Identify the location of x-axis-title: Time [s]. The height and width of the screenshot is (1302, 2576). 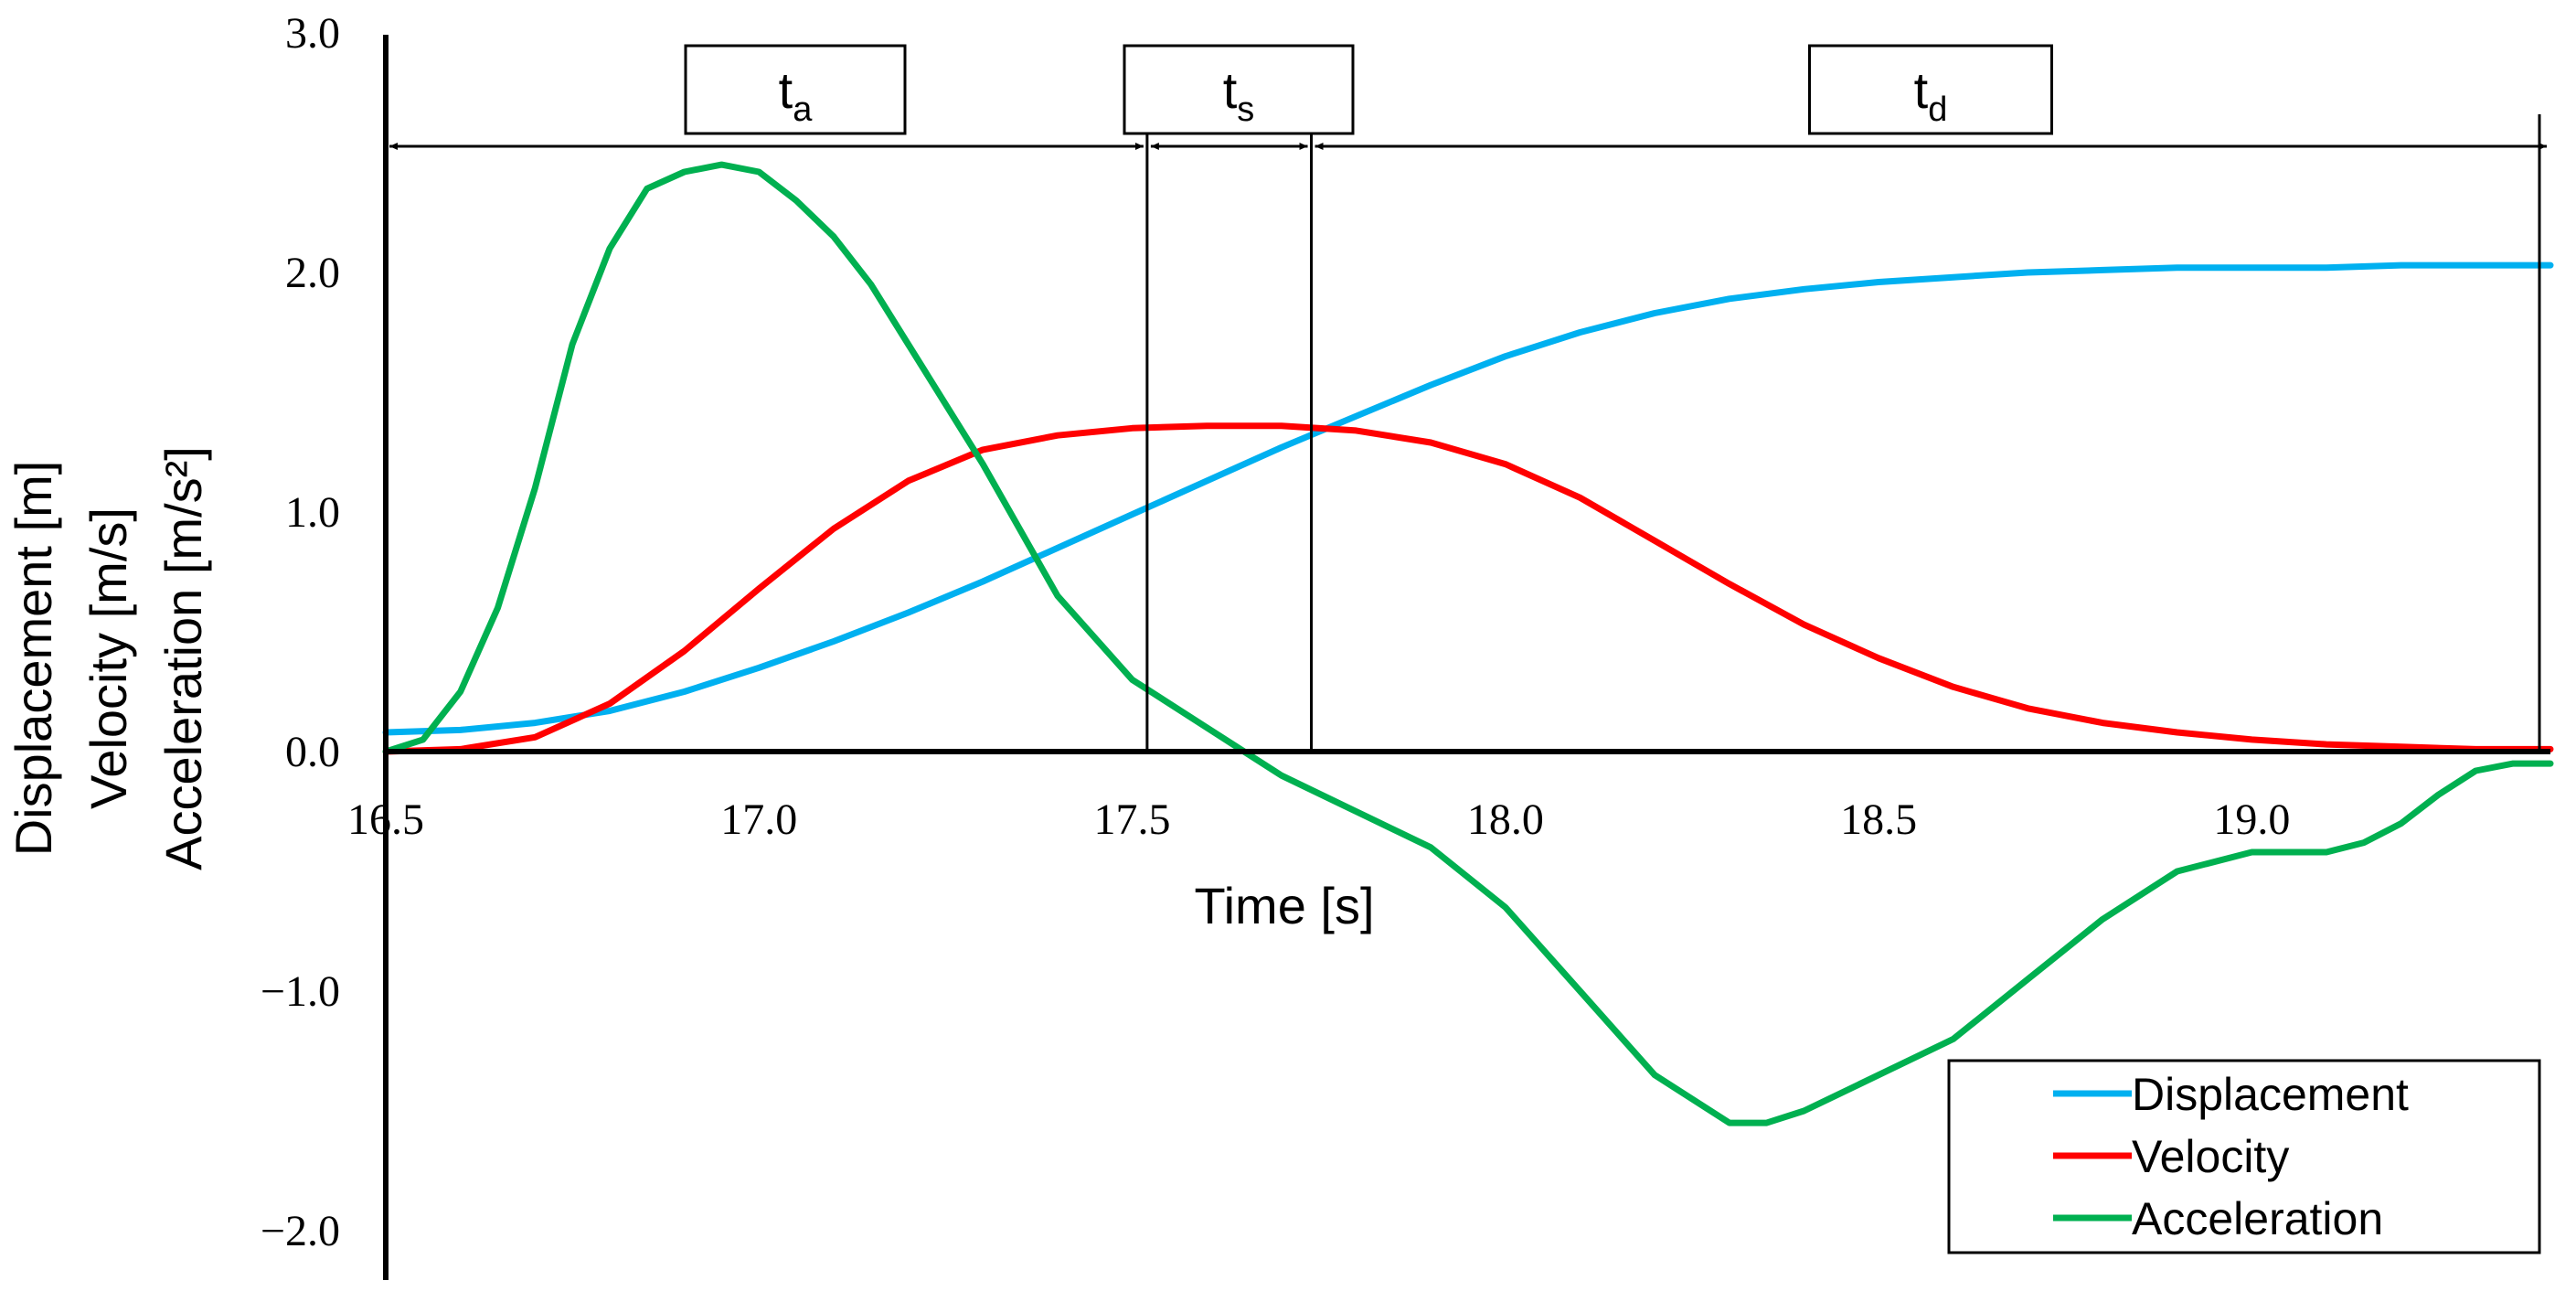
(1284, 906).